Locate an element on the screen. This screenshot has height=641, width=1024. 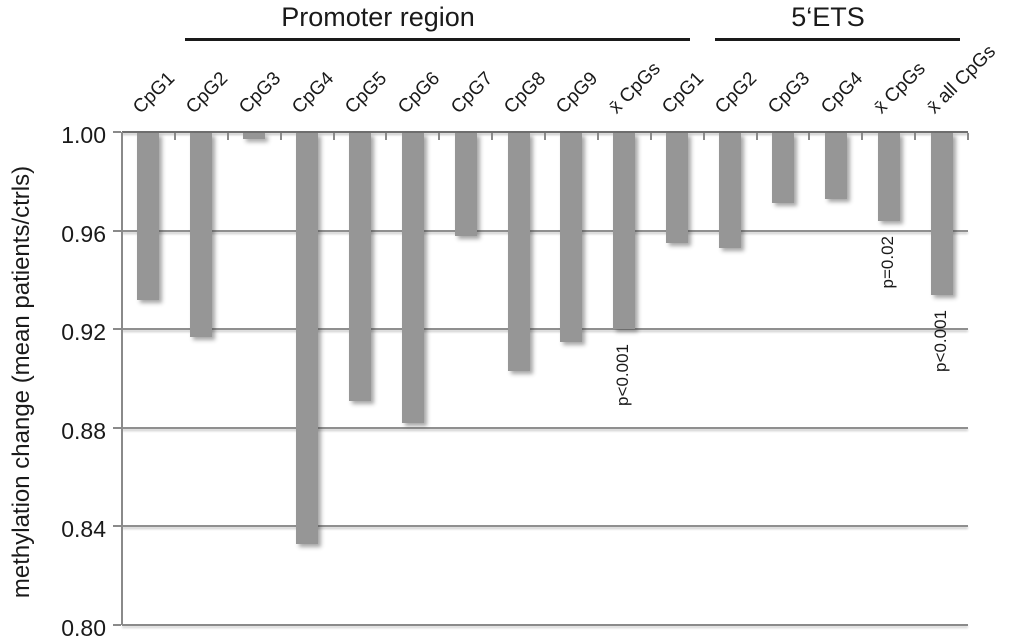
y-tick-label: 0.88 is located at coordinates (83, 430).